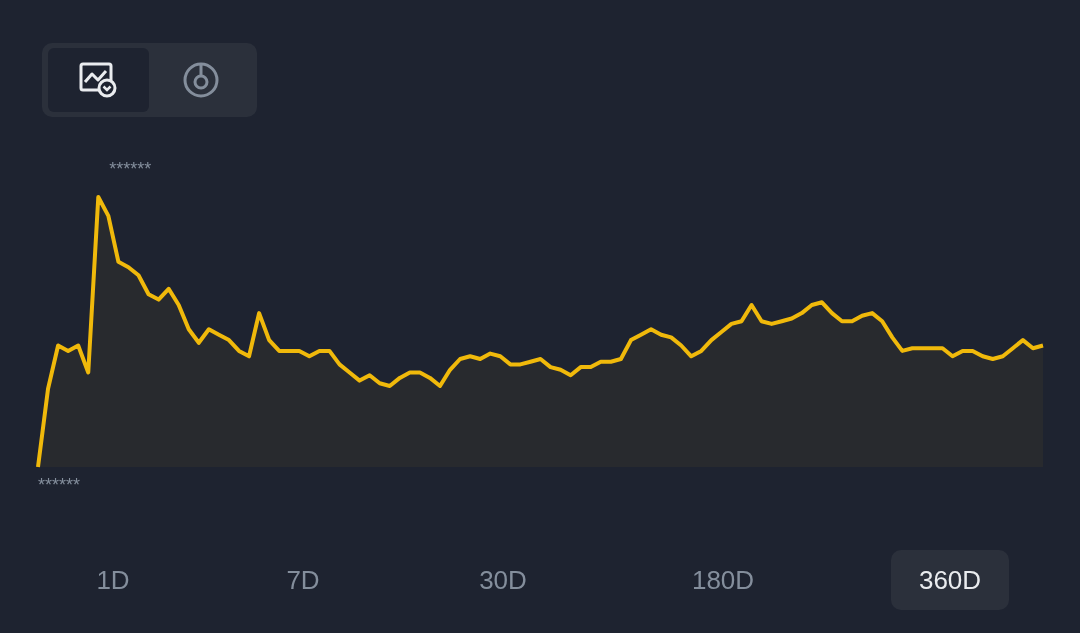  Describe the element at coordinates (723, 580) in the screenshot. I see `text: 180D` at that location.